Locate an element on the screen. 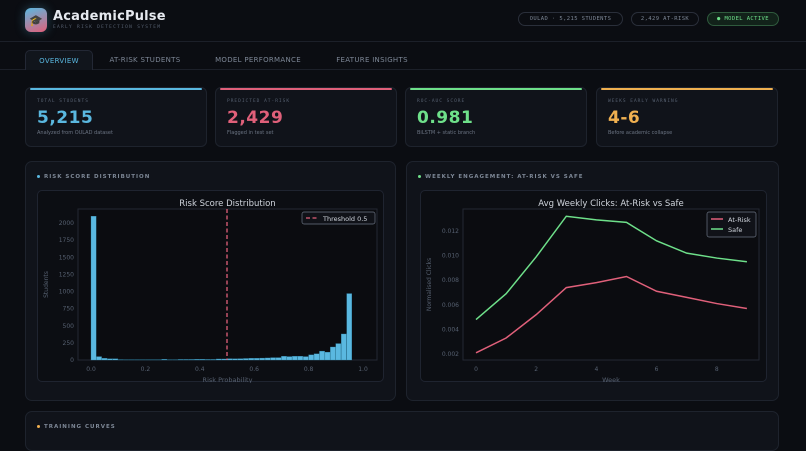 This screenshot has height=451, width=806. legend-label: Safe is located at coordinates (735, 230).